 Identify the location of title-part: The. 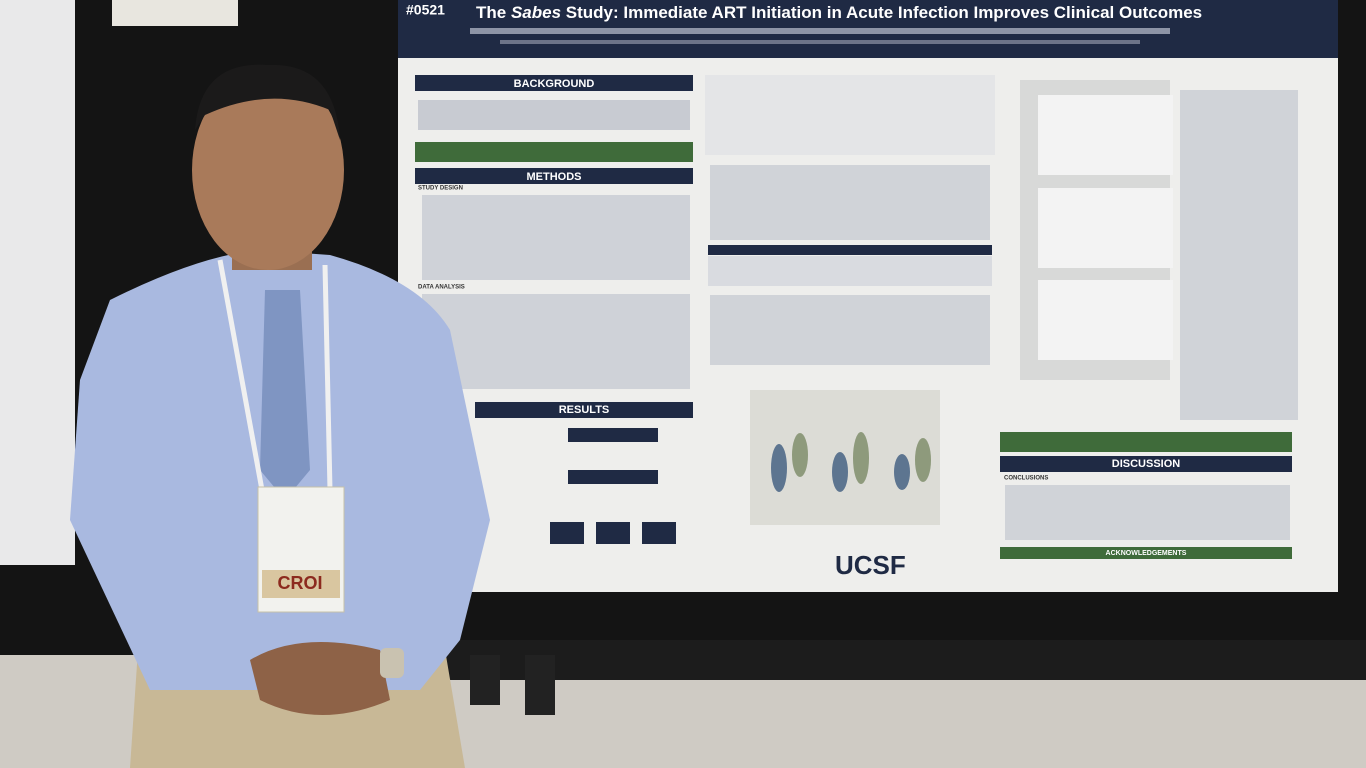
(493, 12).